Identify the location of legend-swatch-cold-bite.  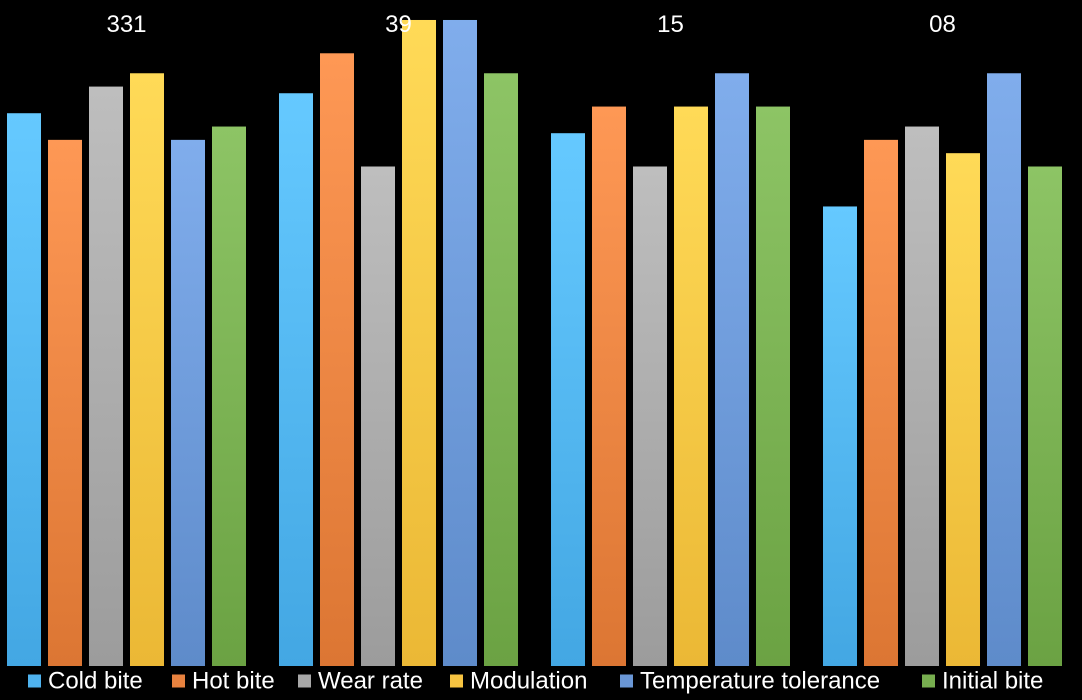
(34, 681).